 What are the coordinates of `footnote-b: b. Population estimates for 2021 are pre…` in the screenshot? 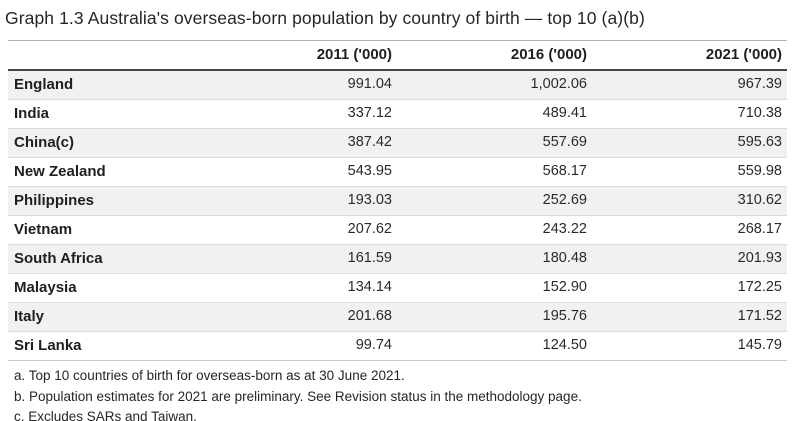 It's located at (298, 396).